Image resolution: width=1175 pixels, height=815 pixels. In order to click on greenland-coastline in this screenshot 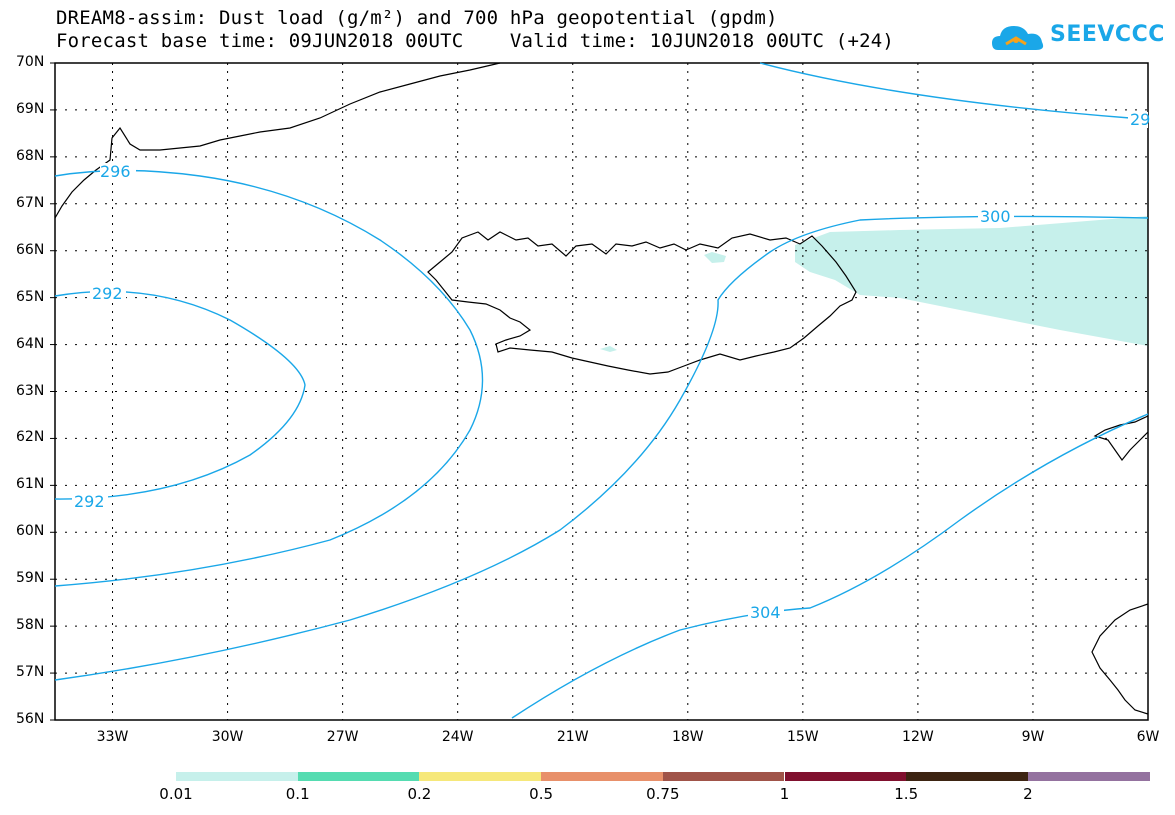, I will do `click(277, 140)`.